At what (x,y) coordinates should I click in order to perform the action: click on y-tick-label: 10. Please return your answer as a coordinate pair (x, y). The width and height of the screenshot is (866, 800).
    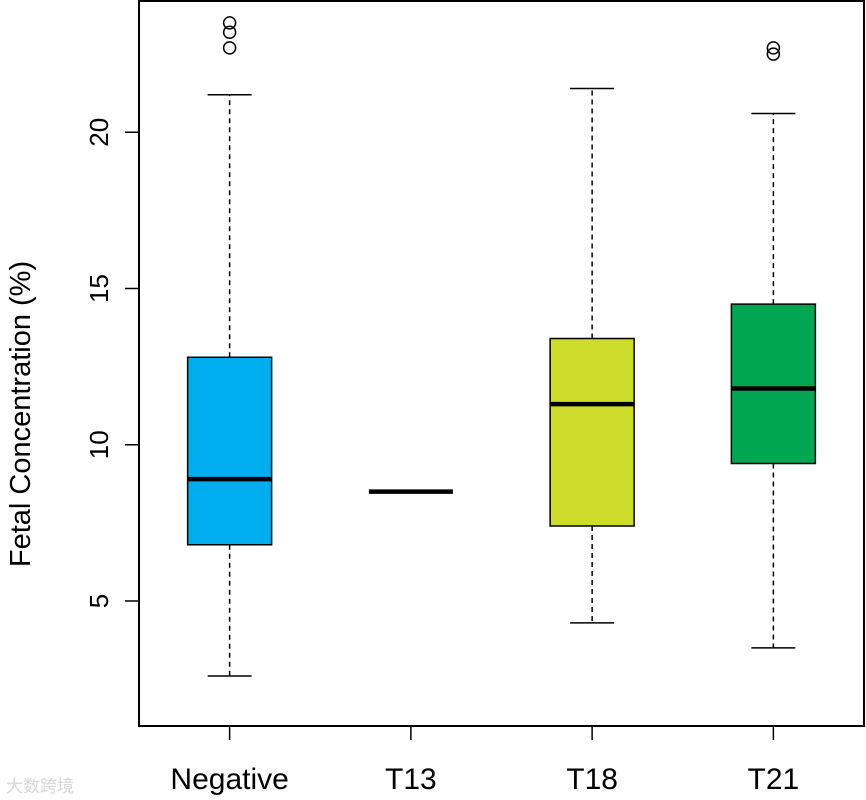
    Looking at the image, I should click on (99, 444).